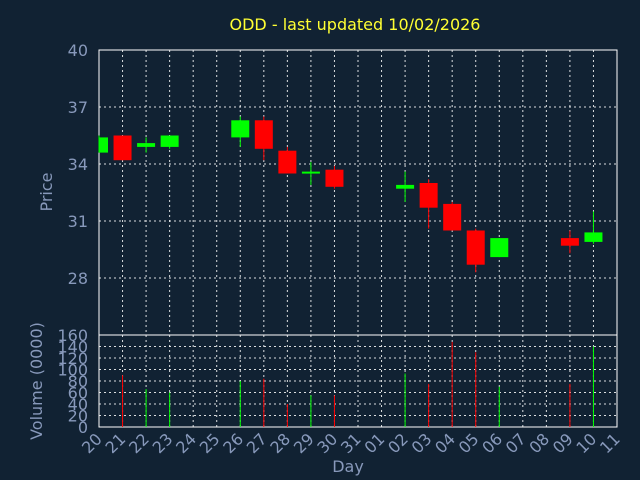 The width and height of the screenshot is (640, 480). I want to click on volume-axis-label: Volume (0000), so click(36, 381).